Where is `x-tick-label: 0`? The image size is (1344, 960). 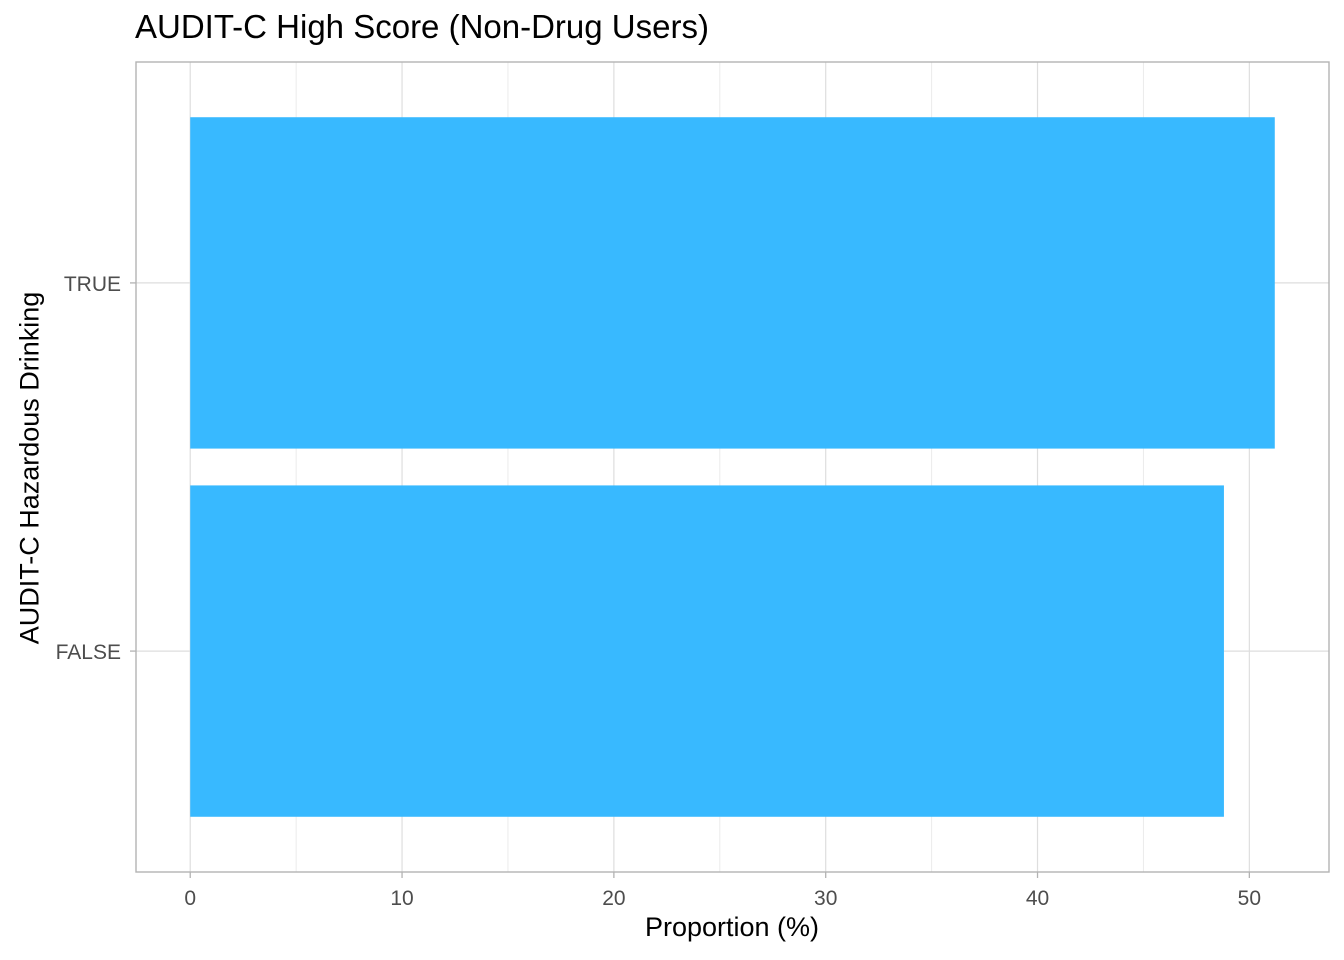
x-tick-label: 0 is located at coordinates (190, 898).